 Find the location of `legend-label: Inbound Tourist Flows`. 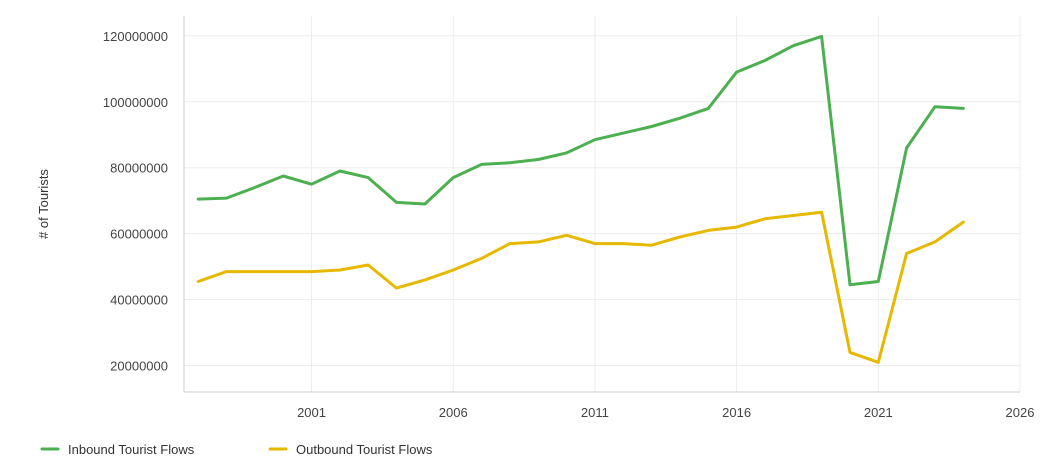

legend-label: Inbound Tourist Flows is located at coordinates (131, 449).